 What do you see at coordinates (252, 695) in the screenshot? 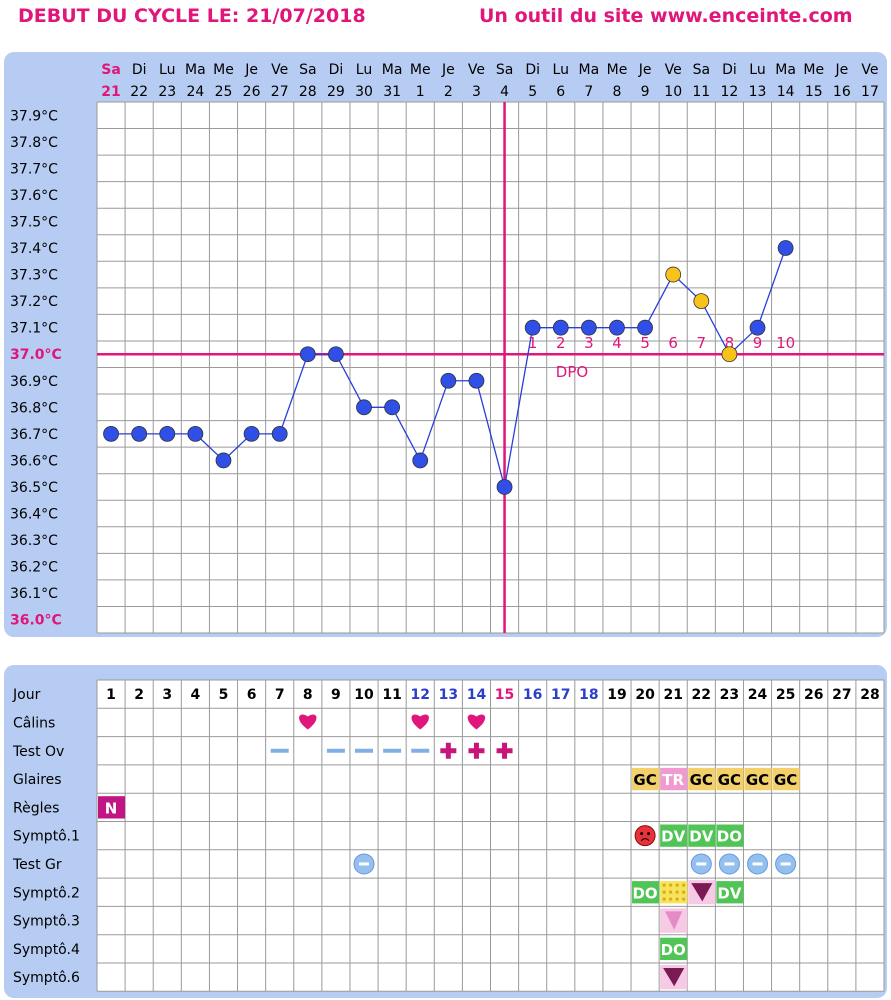
I see `cycle-day-number: 6` at bounding box center [252, 695].